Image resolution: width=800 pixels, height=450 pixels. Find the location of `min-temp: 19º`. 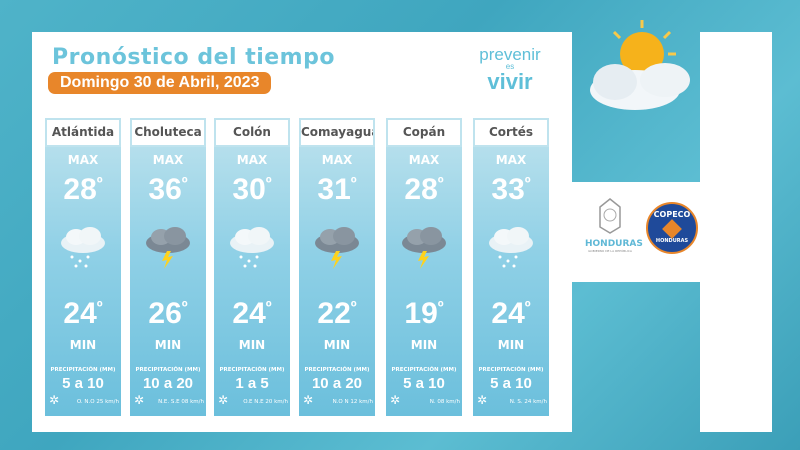

min-temp: 19º is located at coordinates (424, 313).